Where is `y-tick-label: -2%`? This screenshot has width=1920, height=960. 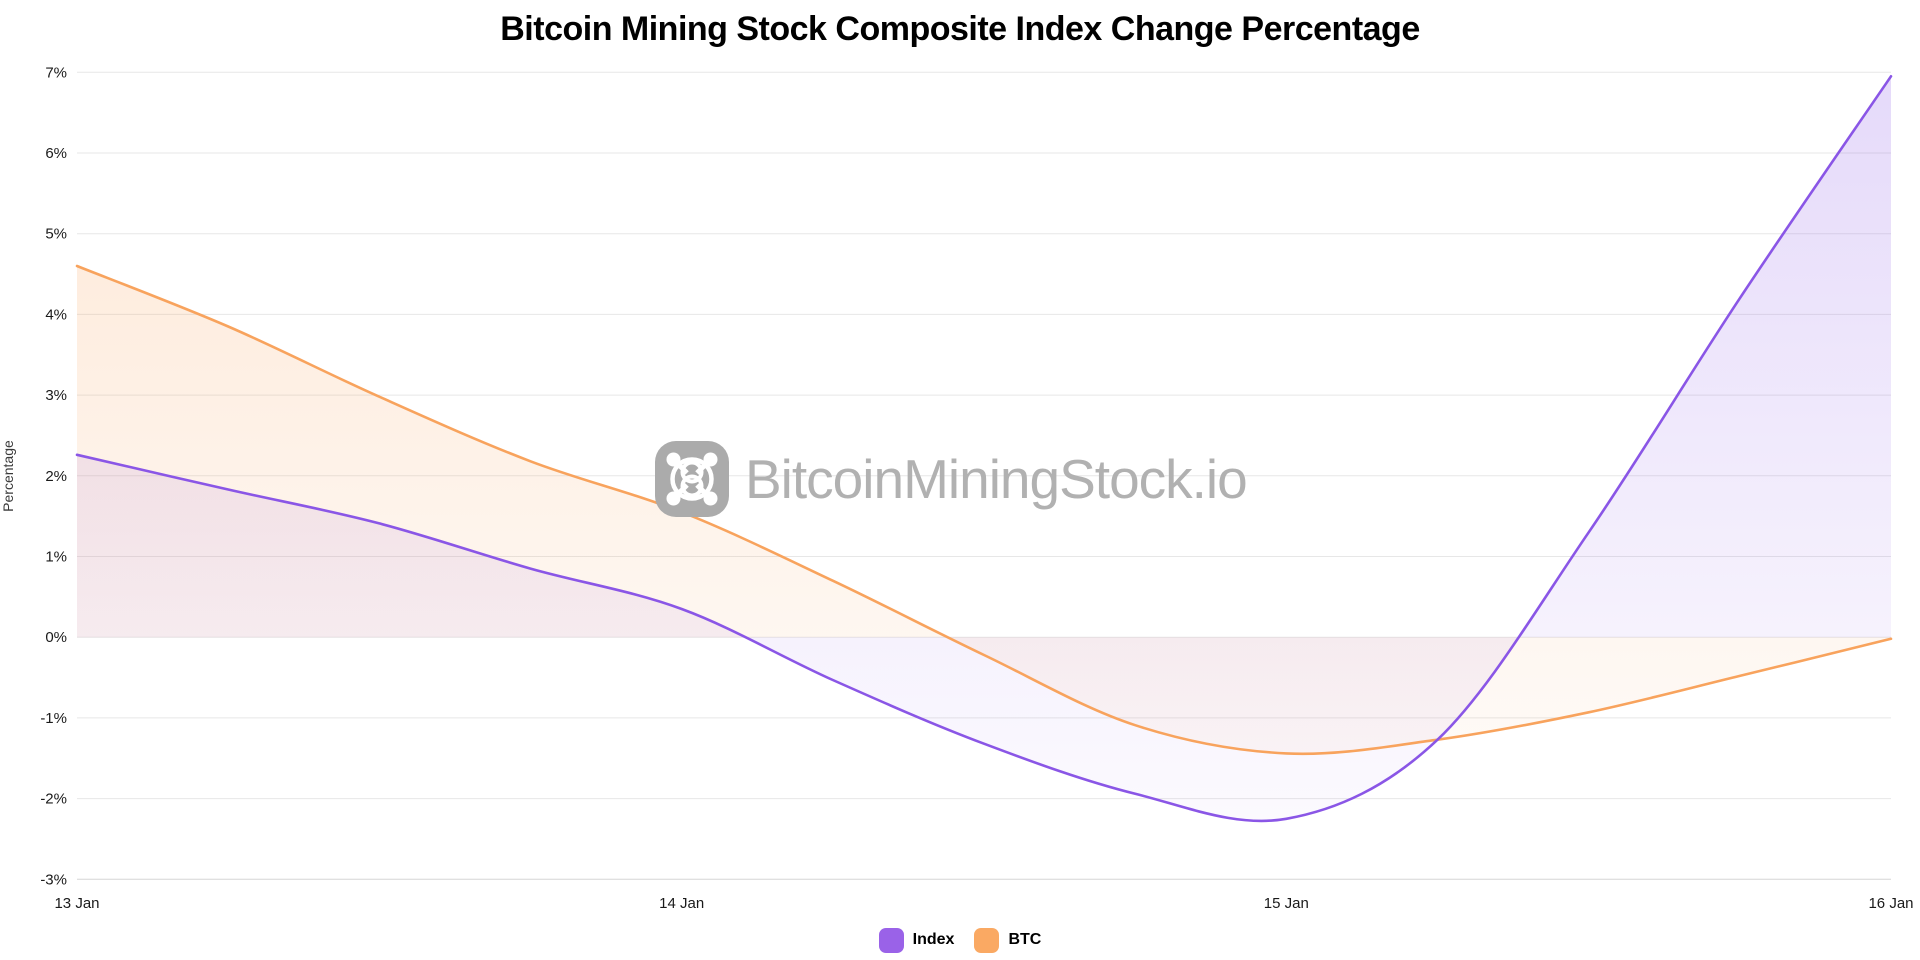 y-tick-label: -2% is located at coordinates (53, 799).